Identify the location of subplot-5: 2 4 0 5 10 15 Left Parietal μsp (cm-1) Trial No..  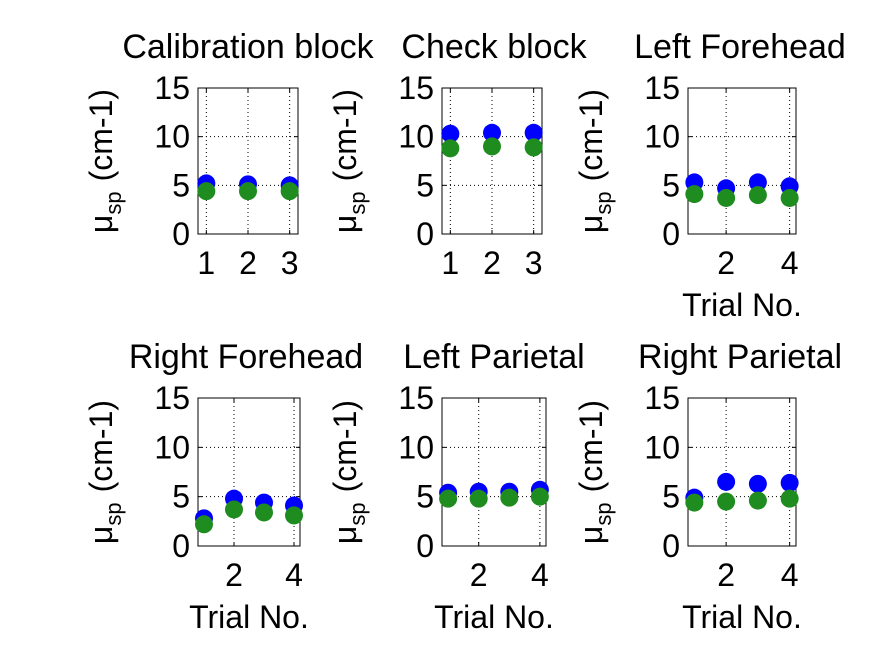
(456, 486).